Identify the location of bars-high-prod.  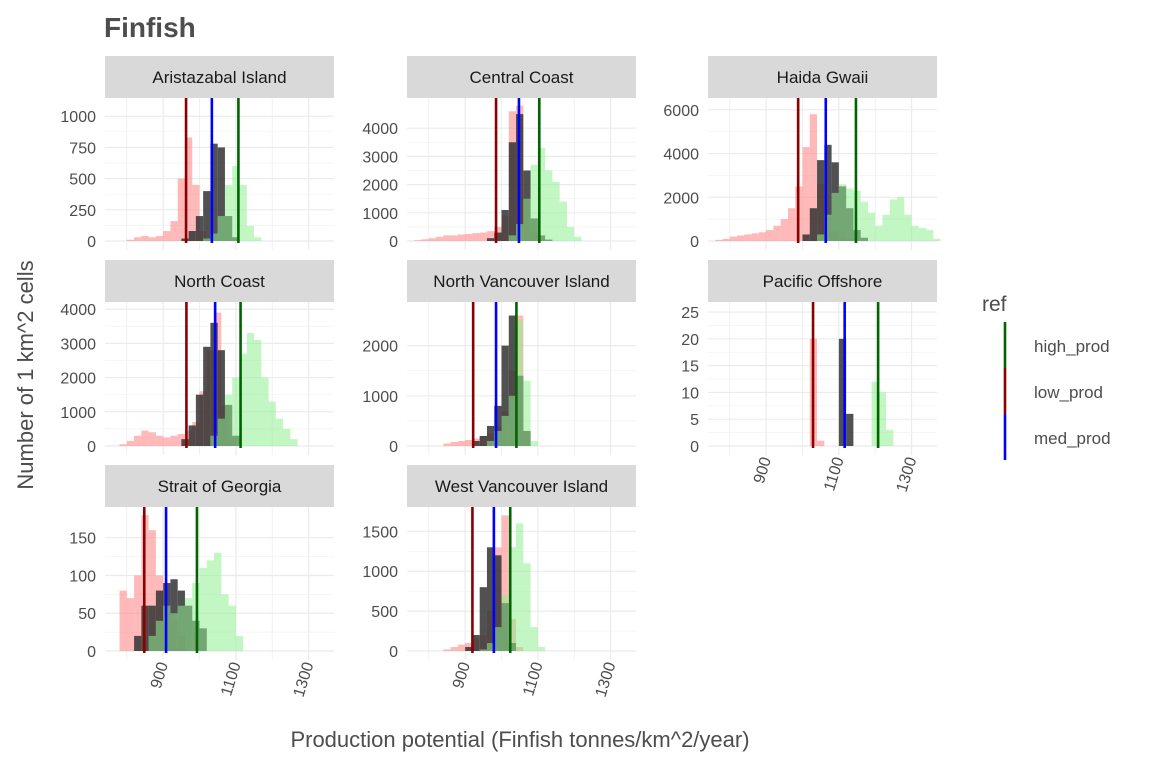
(545, 194).